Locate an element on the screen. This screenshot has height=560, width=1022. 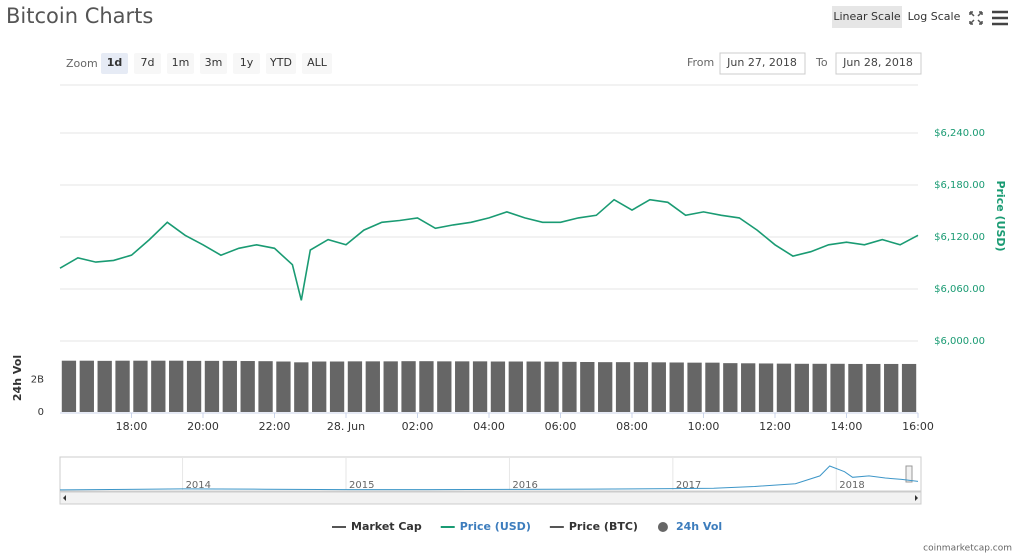
menu-icon is located at coordinates (1000, 18).